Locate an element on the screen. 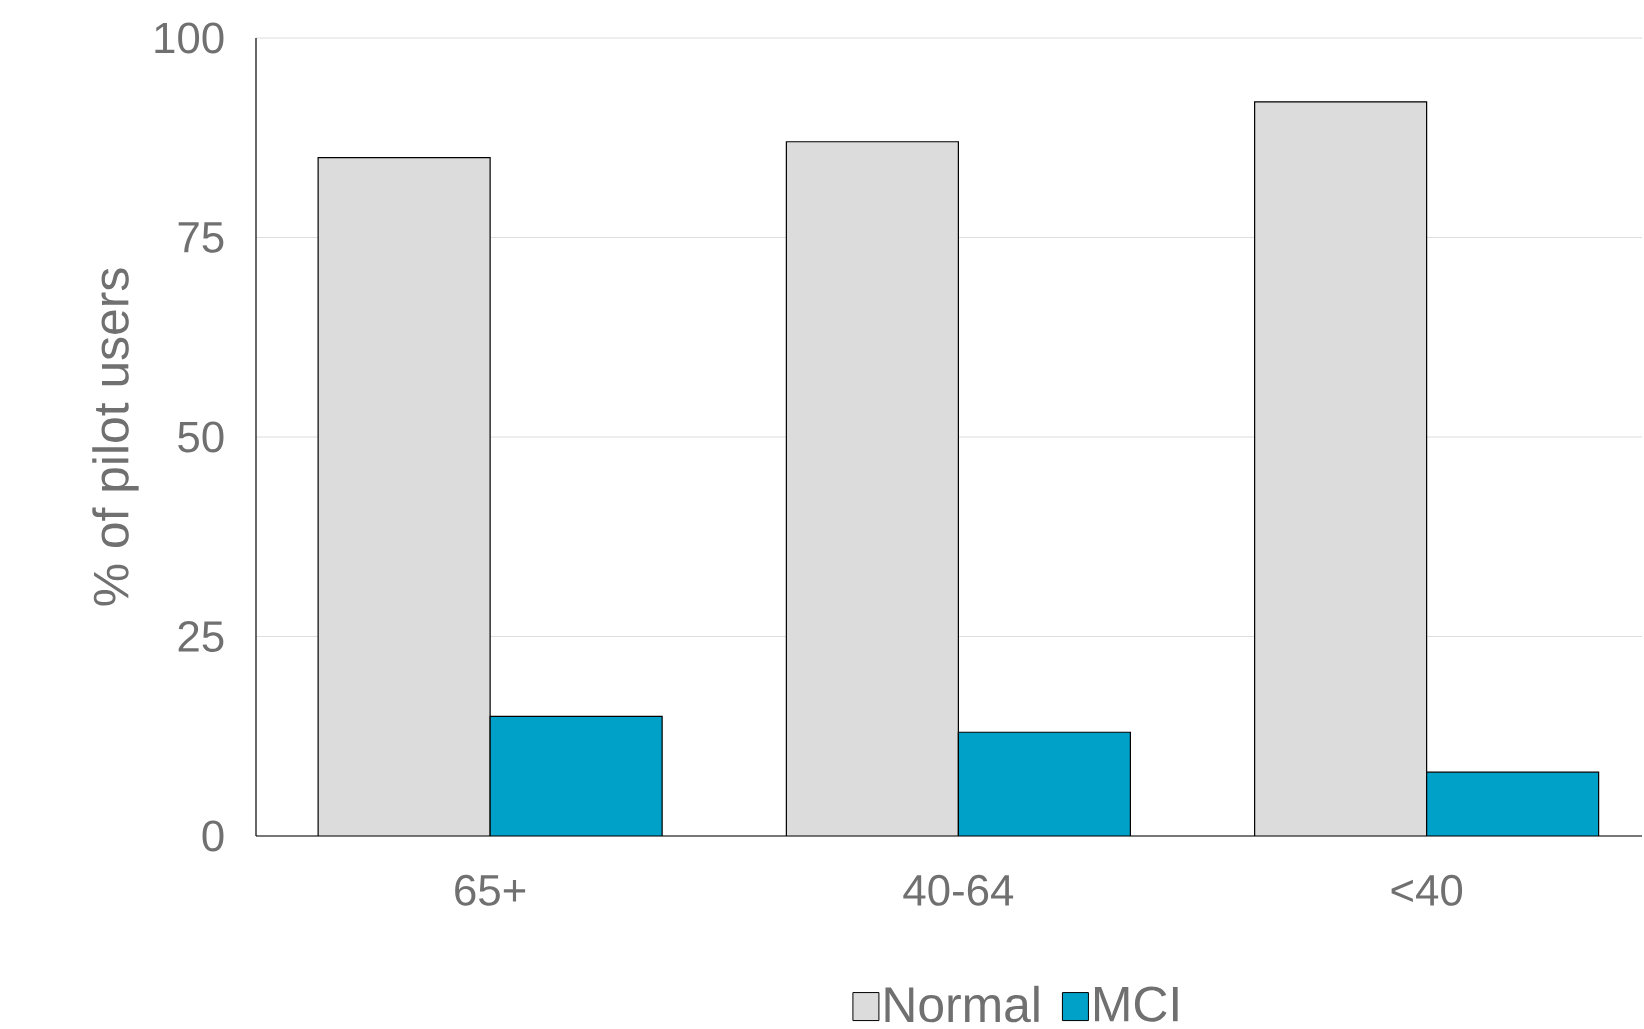  y-tick-label: 75 is located at coordinates (201, 237).